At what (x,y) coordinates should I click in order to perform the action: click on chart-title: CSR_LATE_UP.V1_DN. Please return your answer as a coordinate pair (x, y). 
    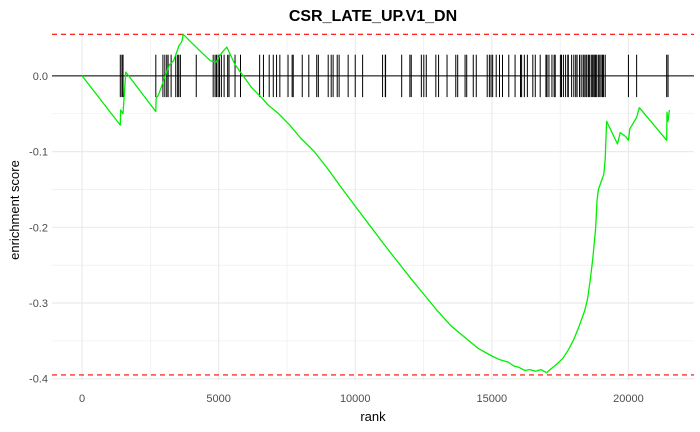
    Looking at the image, I should click on (373, 16).